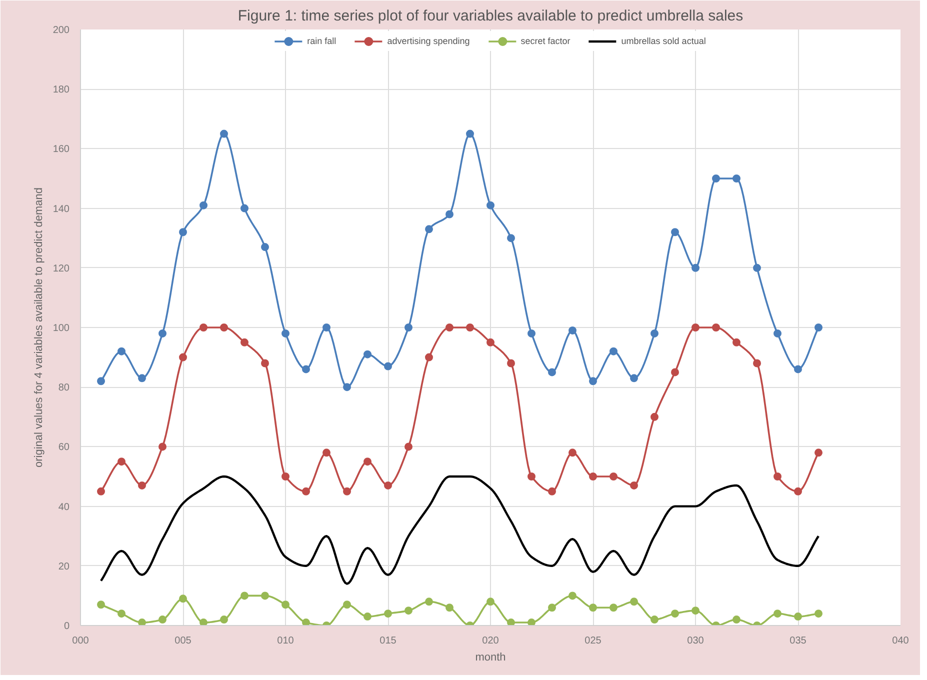 The height and width of the screenshot is (680, 927). I want to click on x-tick-label: 015, so click(388, 641).